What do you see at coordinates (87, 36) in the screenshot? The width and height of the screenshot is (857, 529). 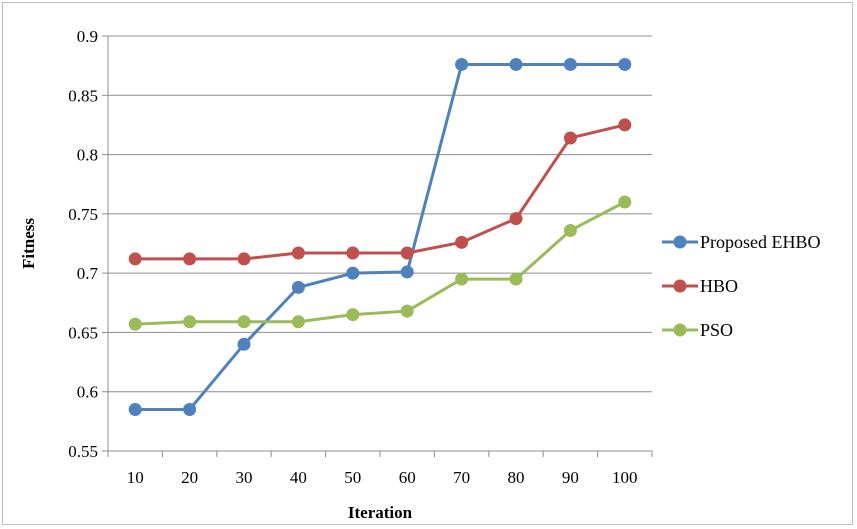 I see `y-tick-label: 0.9` at bounding box center [87, 36].